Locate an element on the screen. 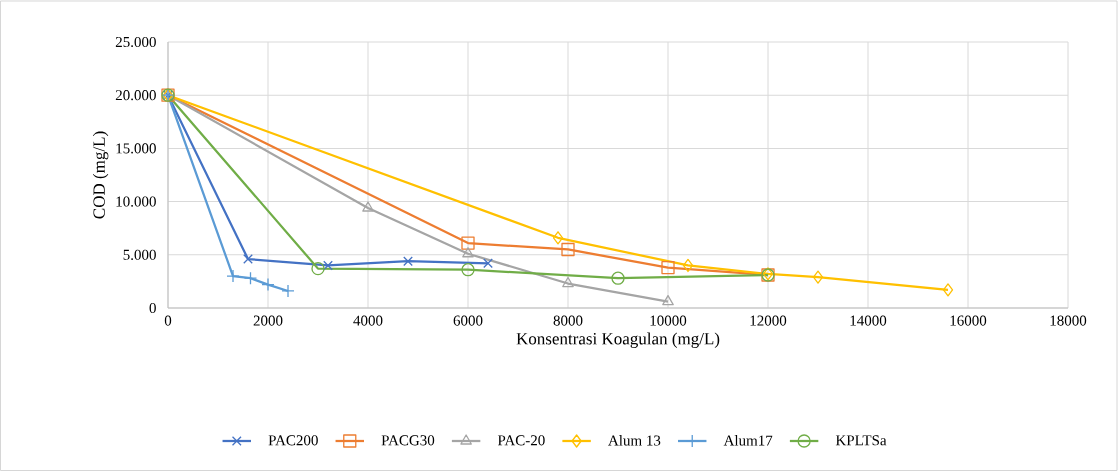  y-tick-label: 25.000 is located at coordinates (135, 42).